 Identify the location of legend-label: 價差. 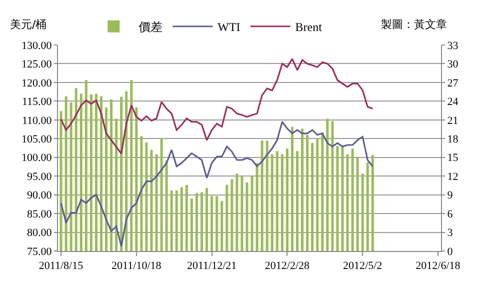
(150, 27).